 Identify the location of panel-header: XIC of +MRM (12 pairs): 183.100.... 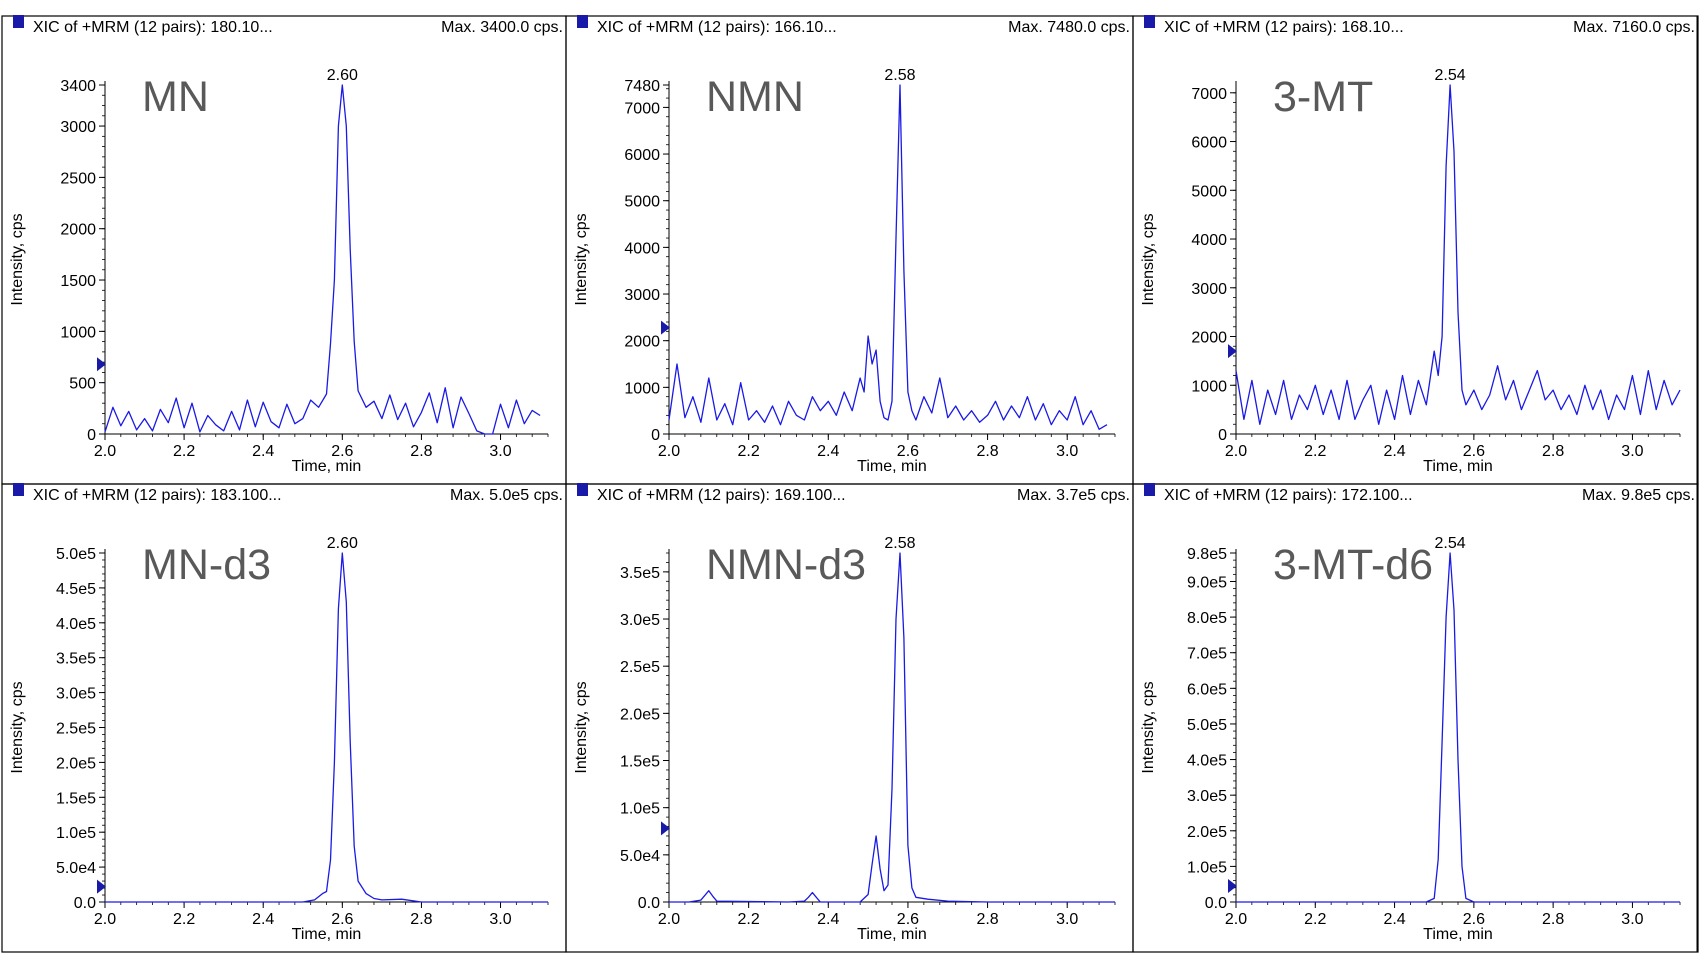
(157, 495).